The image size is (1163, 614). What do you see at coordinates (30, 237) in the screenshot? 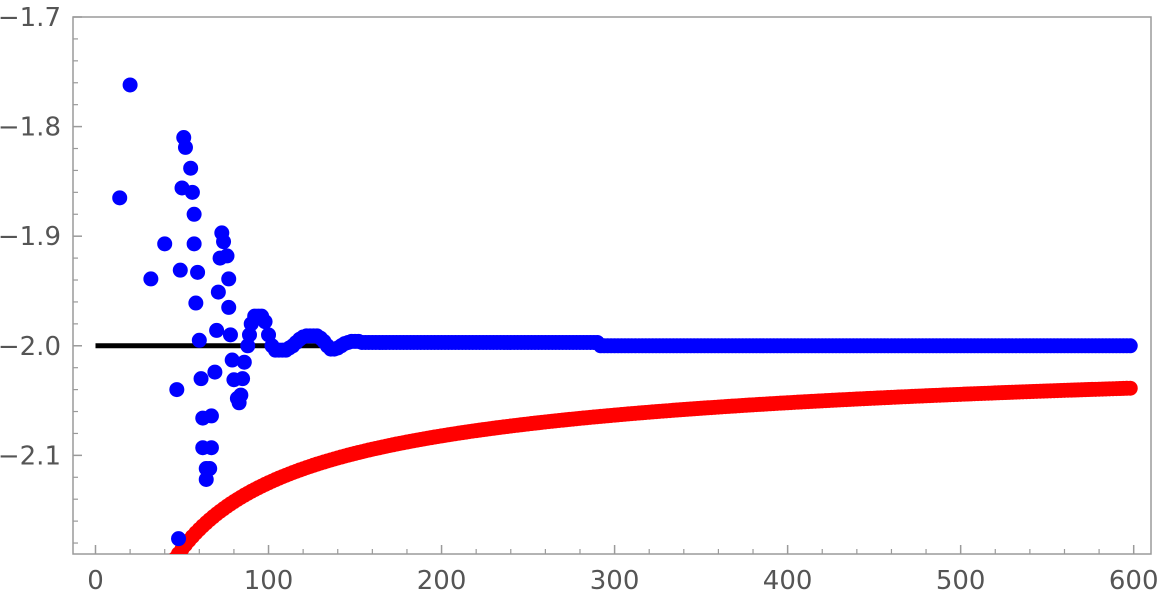
I see `y-tick-label: −1.9` at bounding box center [30, 237].